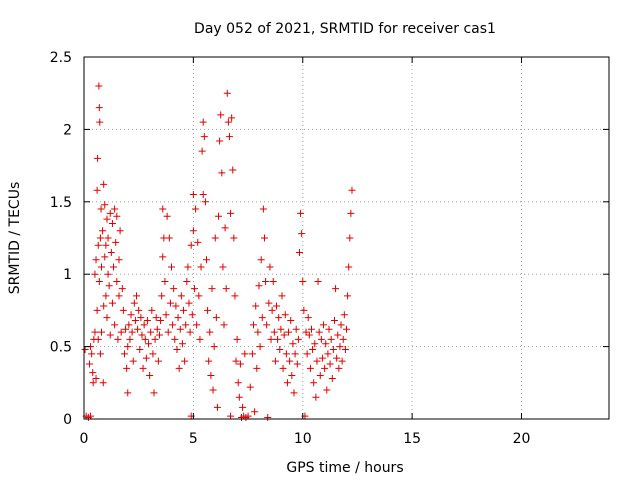  I want to click on x-tick-label: 15, so click(412, 439).